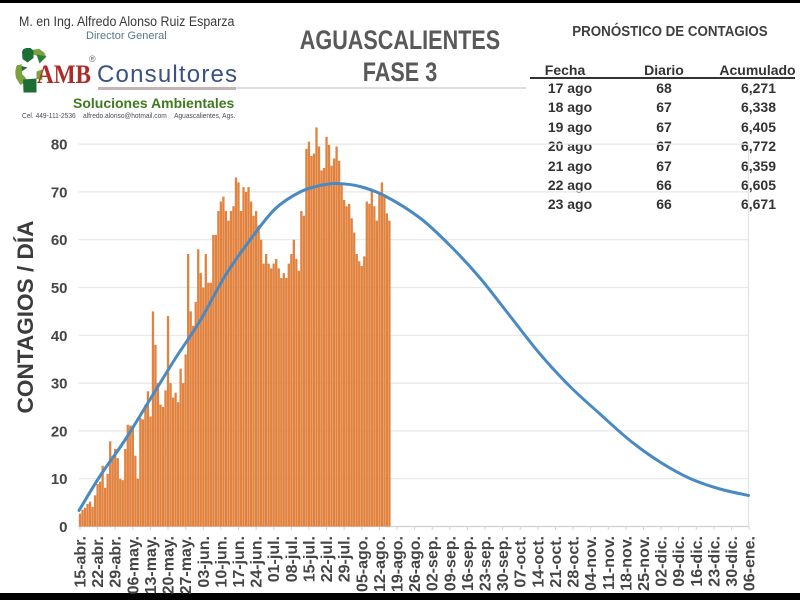 This screenshot has height=600, width=800. What do you see at coordinates (626, 563) in the screenshot?
I see `svg-text: 18-nov.` at bounding box center [626, 563].